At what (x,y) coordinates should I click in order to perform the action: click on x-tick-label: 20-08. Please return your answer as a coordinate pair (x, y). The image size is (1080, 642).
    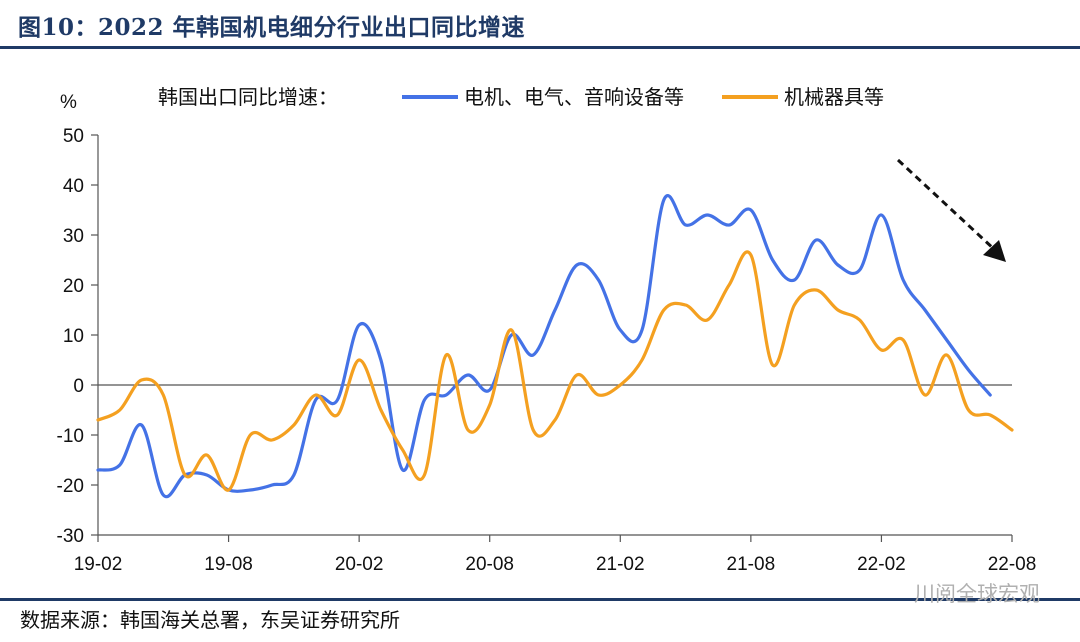
    Looking at the image, I should click on (489, 564).